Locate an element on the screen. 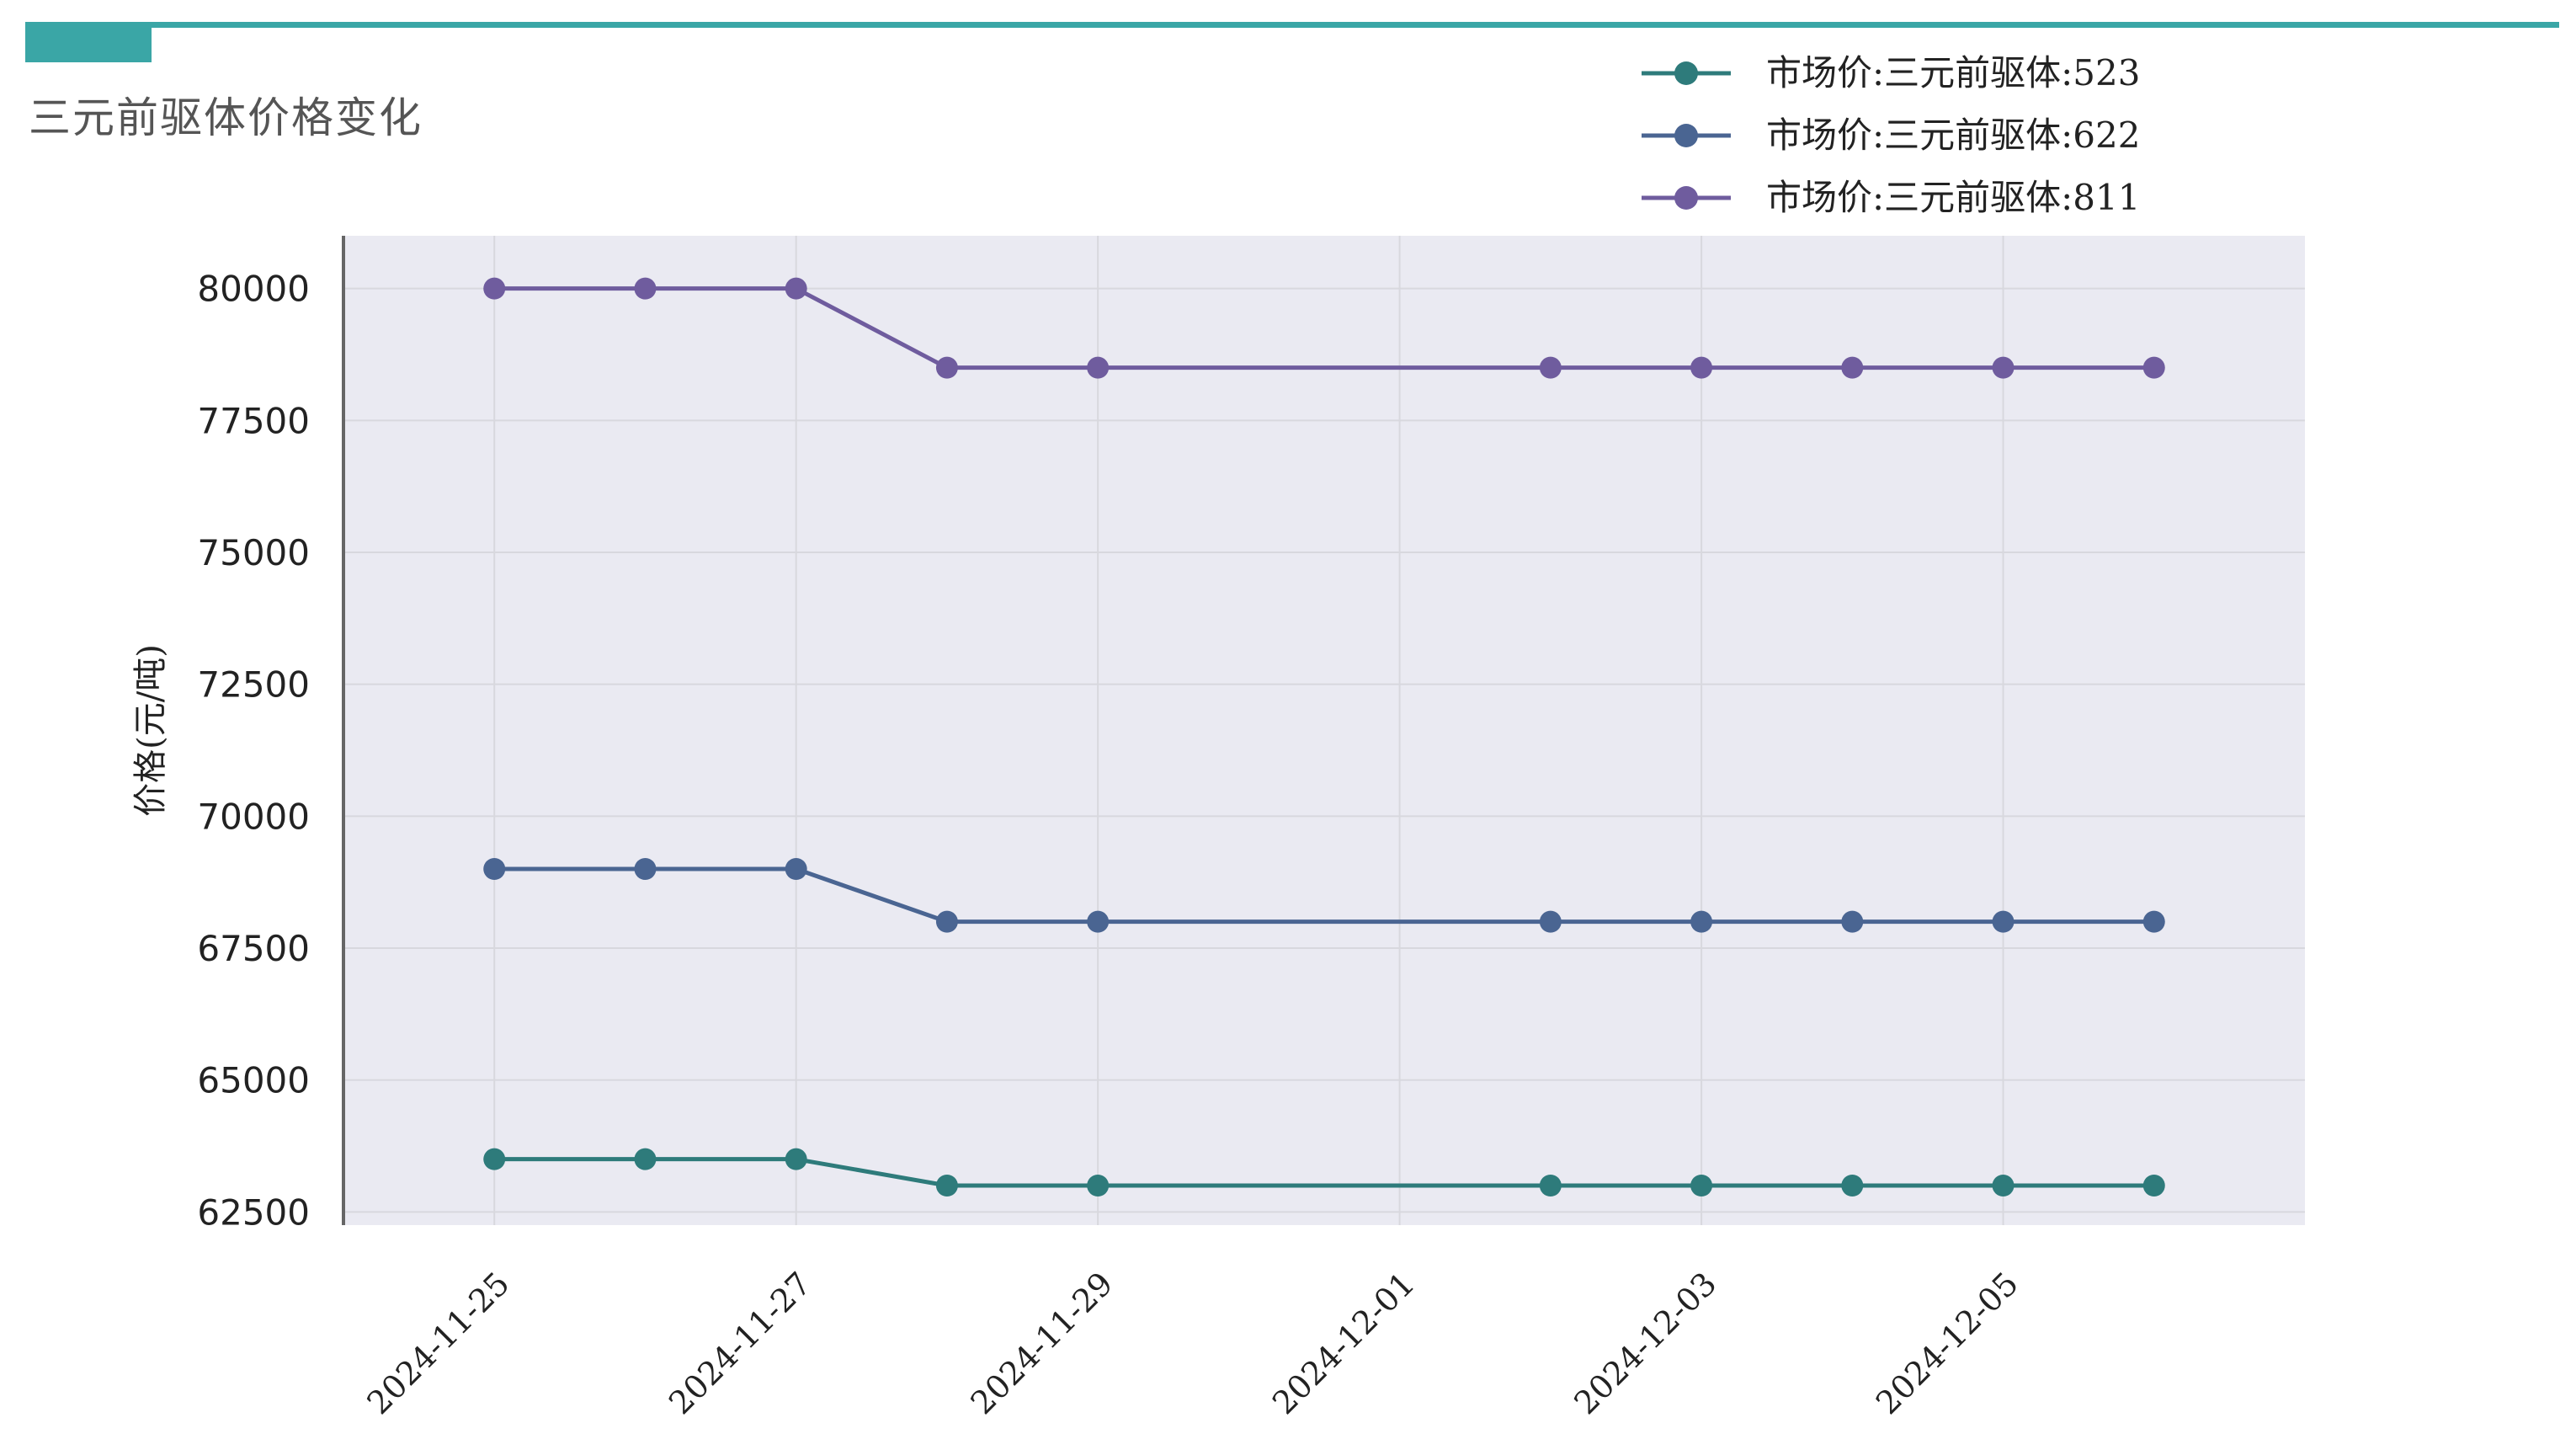 Image resolution: width=2576 pixels, height=1439 pixels. header-accent-line is located at coordinates (1292, 25).